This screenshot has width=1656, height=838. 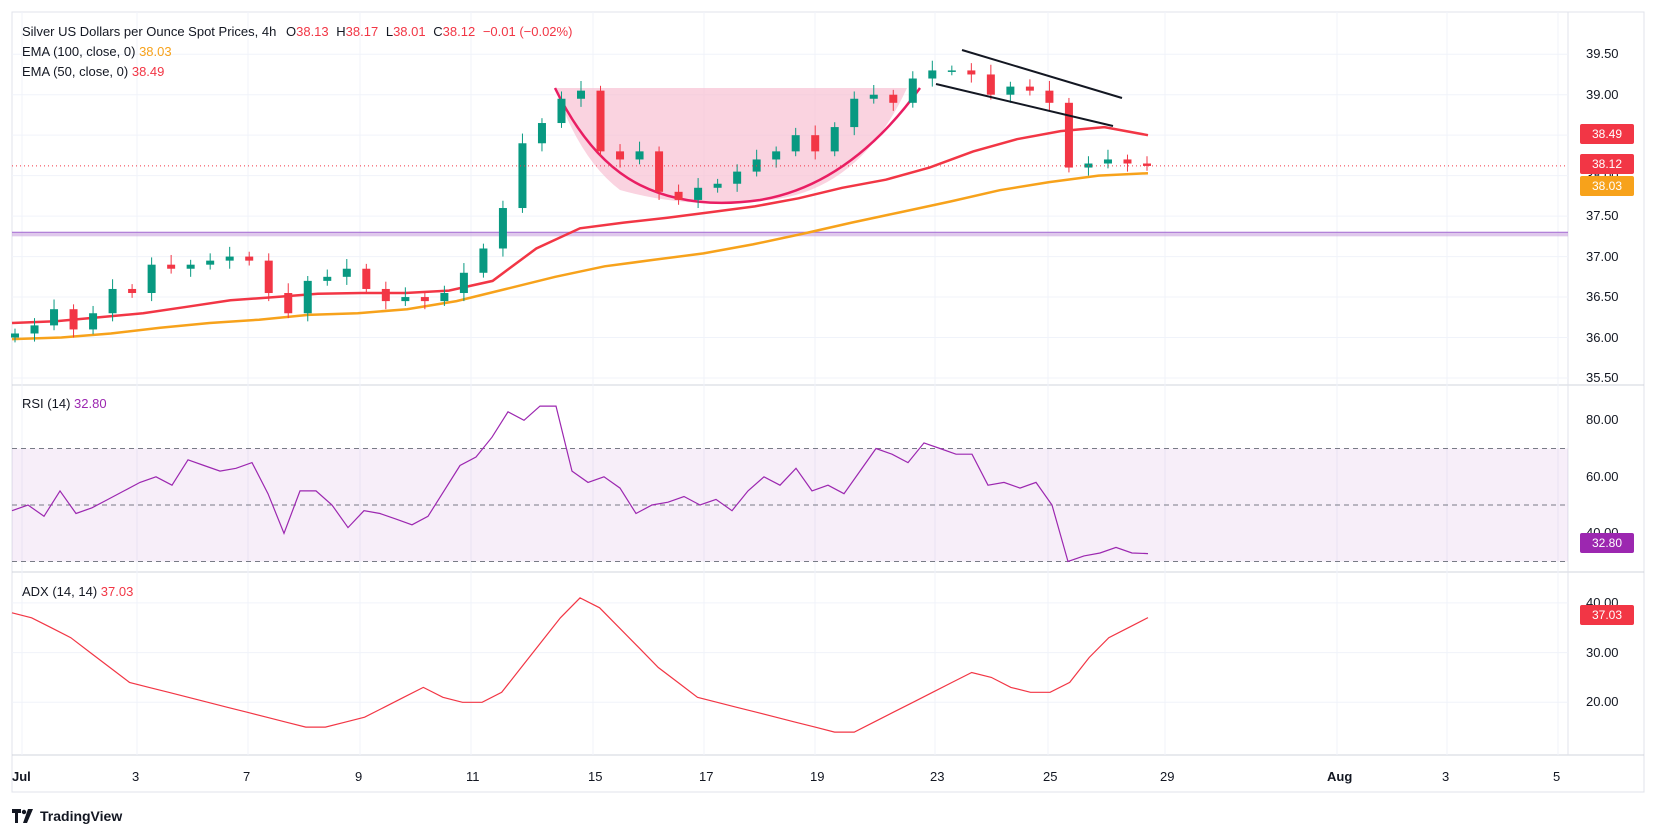 What do you see at coordinates (409, 31) in the screenshot?
I see `ohlc-low: 38.01` at bounding box center [409, 31].